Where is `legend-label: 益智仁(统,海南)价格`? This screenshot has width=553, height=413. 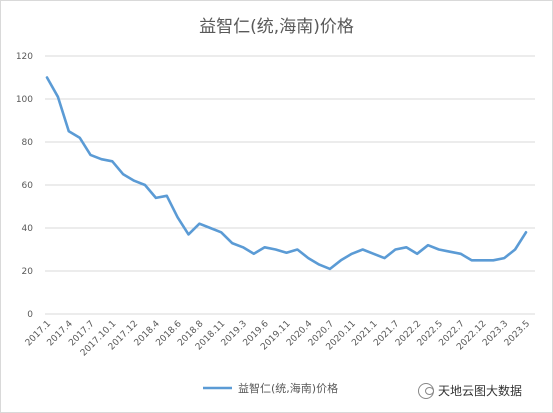
legend-label: 益智仁(统,海南)价格 is located at coordinates (288, 388).